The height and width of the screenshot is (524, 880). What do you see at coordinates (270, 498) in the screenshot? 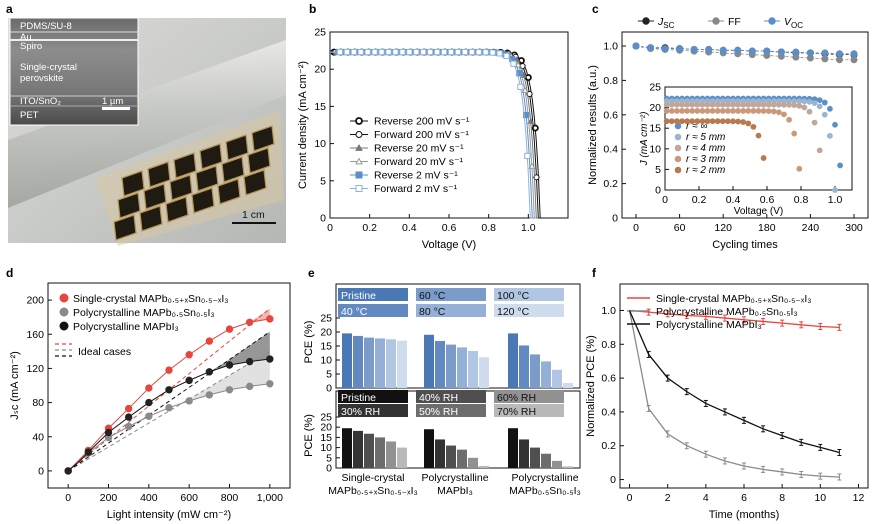
I see `d-xtick-label: 1,000` at bounding box center [270, 498].